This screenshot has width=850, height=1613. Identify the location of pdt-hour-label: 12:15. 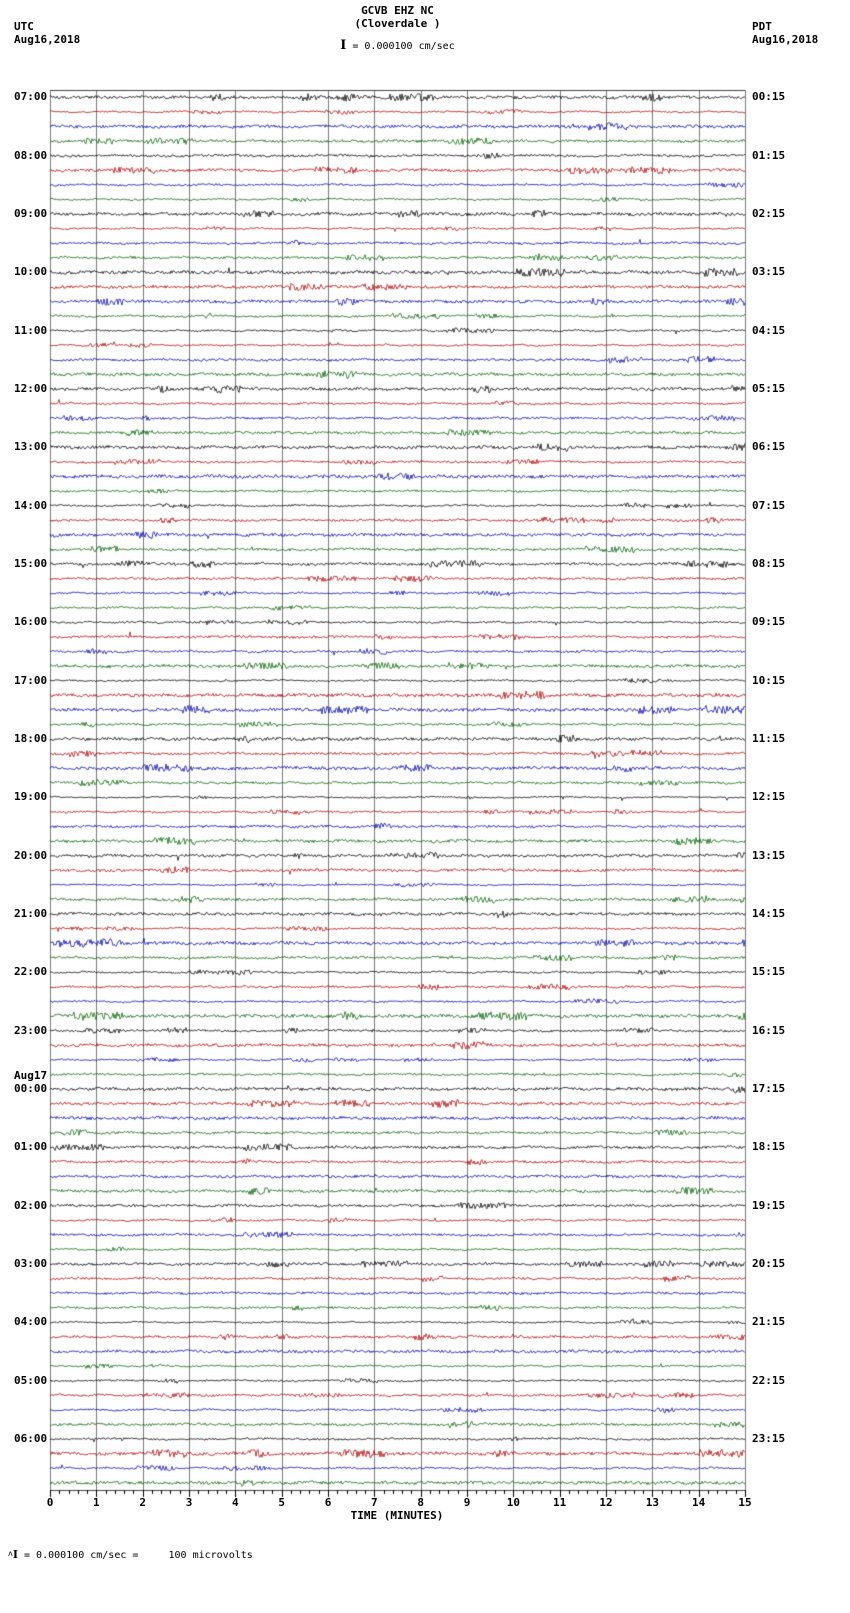
(769, 797).